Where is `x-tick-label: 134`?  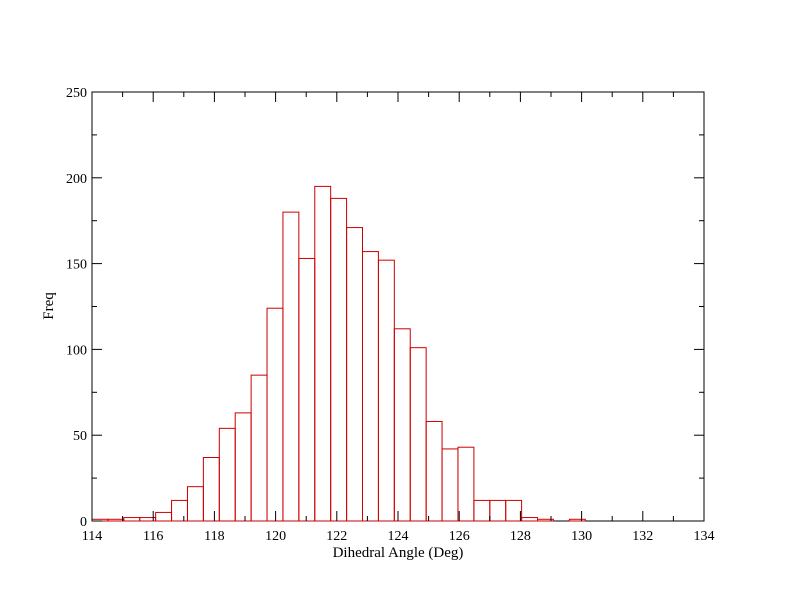 x-tick-label: 134 is located at coordinates (704, 536).